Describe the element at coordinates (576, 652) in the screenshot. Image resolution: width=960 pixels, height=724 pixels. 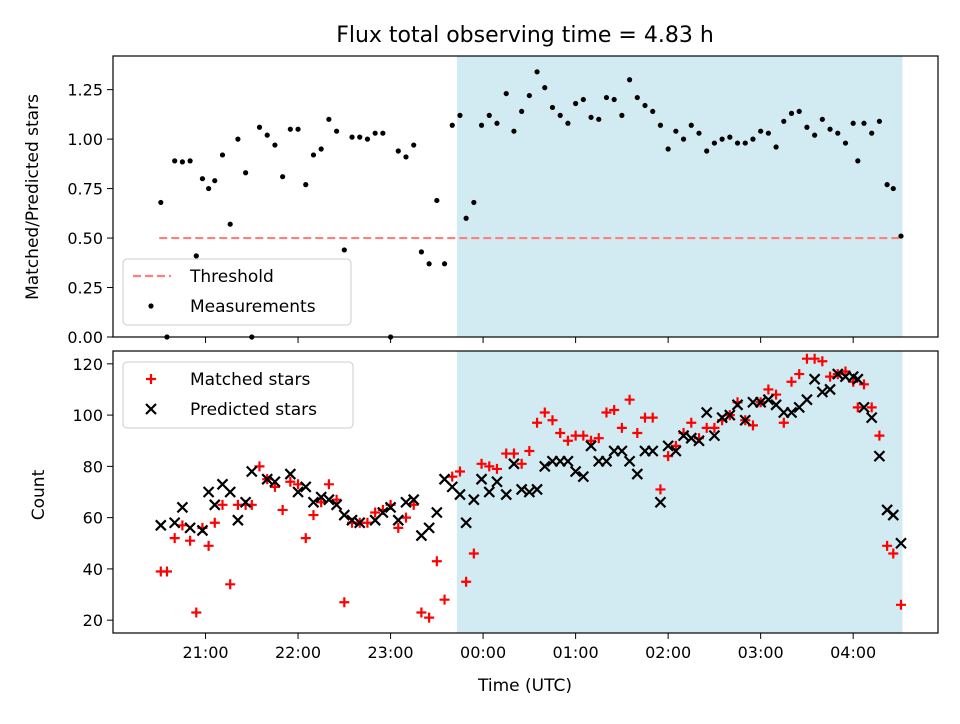
I see `x-tick-label: 01:00` at that location.